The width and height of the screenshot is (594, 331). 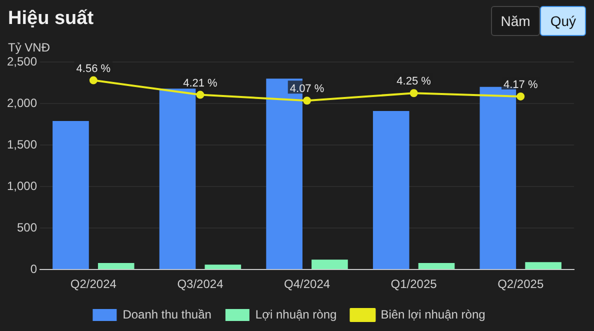 What do you see at coordinates (414, 82) in the screenshot?
I see `data-label: 4.25 %` at bounding box center [414, 82].